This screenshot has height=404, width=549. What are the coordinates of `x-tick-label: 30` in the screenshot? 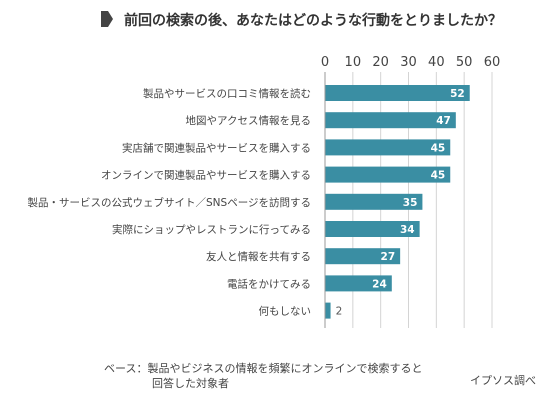 It's located at (408, 62).